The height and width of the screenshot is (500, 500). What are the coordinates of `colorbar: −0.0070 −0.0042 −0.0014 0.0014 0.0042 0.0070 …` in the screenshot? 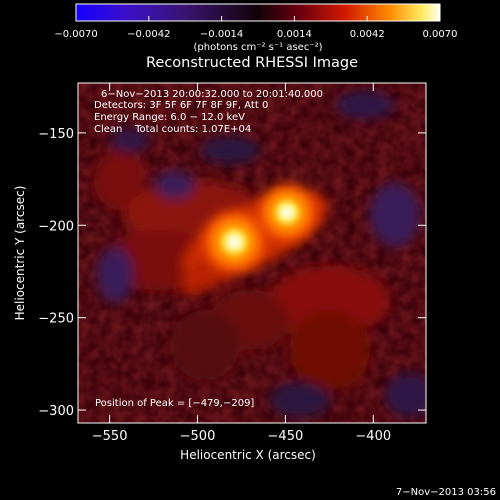 It's located at (256, 28).